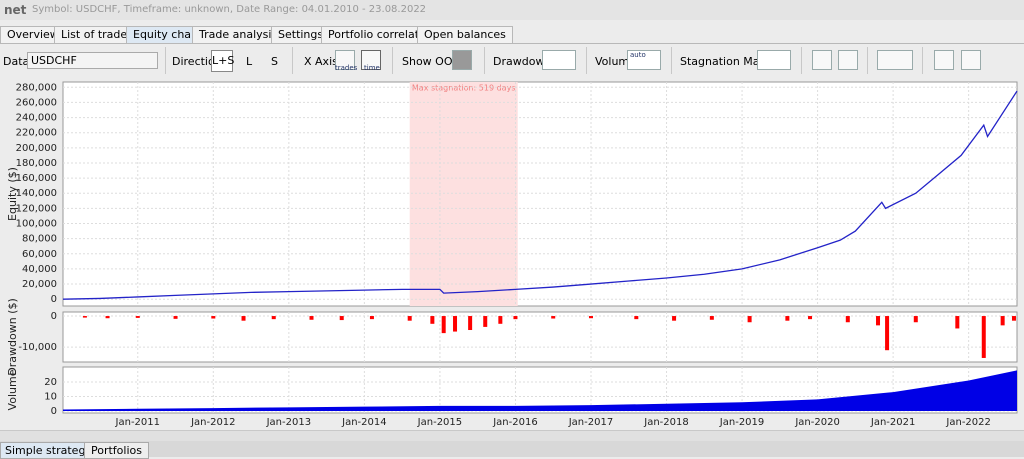 This screenshot has height=459, width=1024. I want to click on icon-text: trades, so click(346, 68).